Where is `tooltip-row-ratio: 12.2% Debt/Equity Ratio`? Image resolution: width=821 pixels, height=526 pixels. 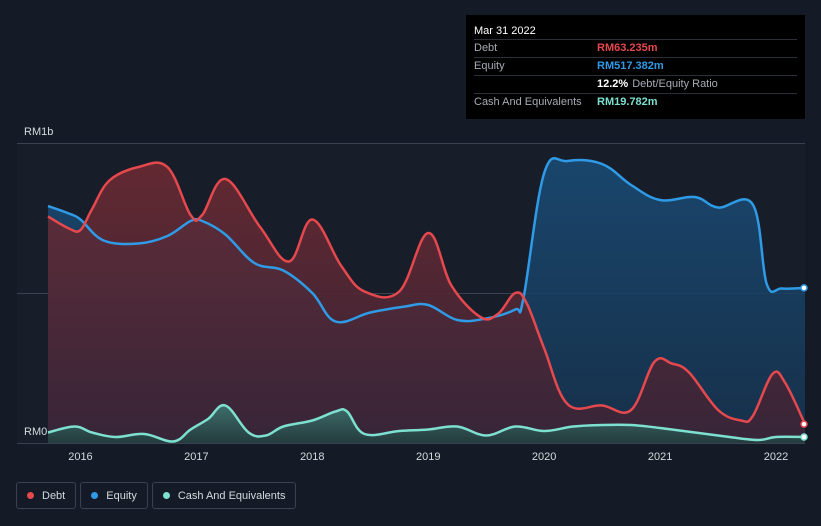
tooltip-row-ratio: 12.2% Debt/Equity Ratio is located at coordinates (635, 84).